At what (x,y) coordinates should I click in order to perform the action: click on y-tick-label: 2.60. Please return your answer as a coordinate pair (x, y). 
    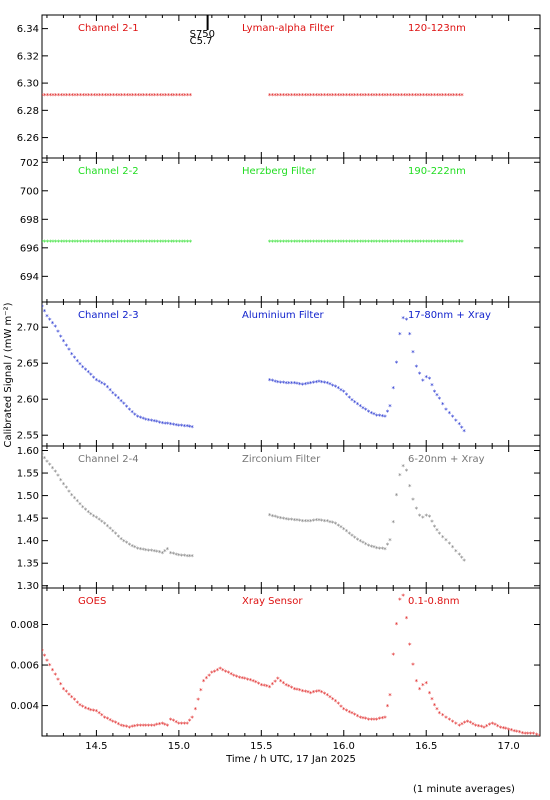
    Looking at the image, I should click on (28, 400).